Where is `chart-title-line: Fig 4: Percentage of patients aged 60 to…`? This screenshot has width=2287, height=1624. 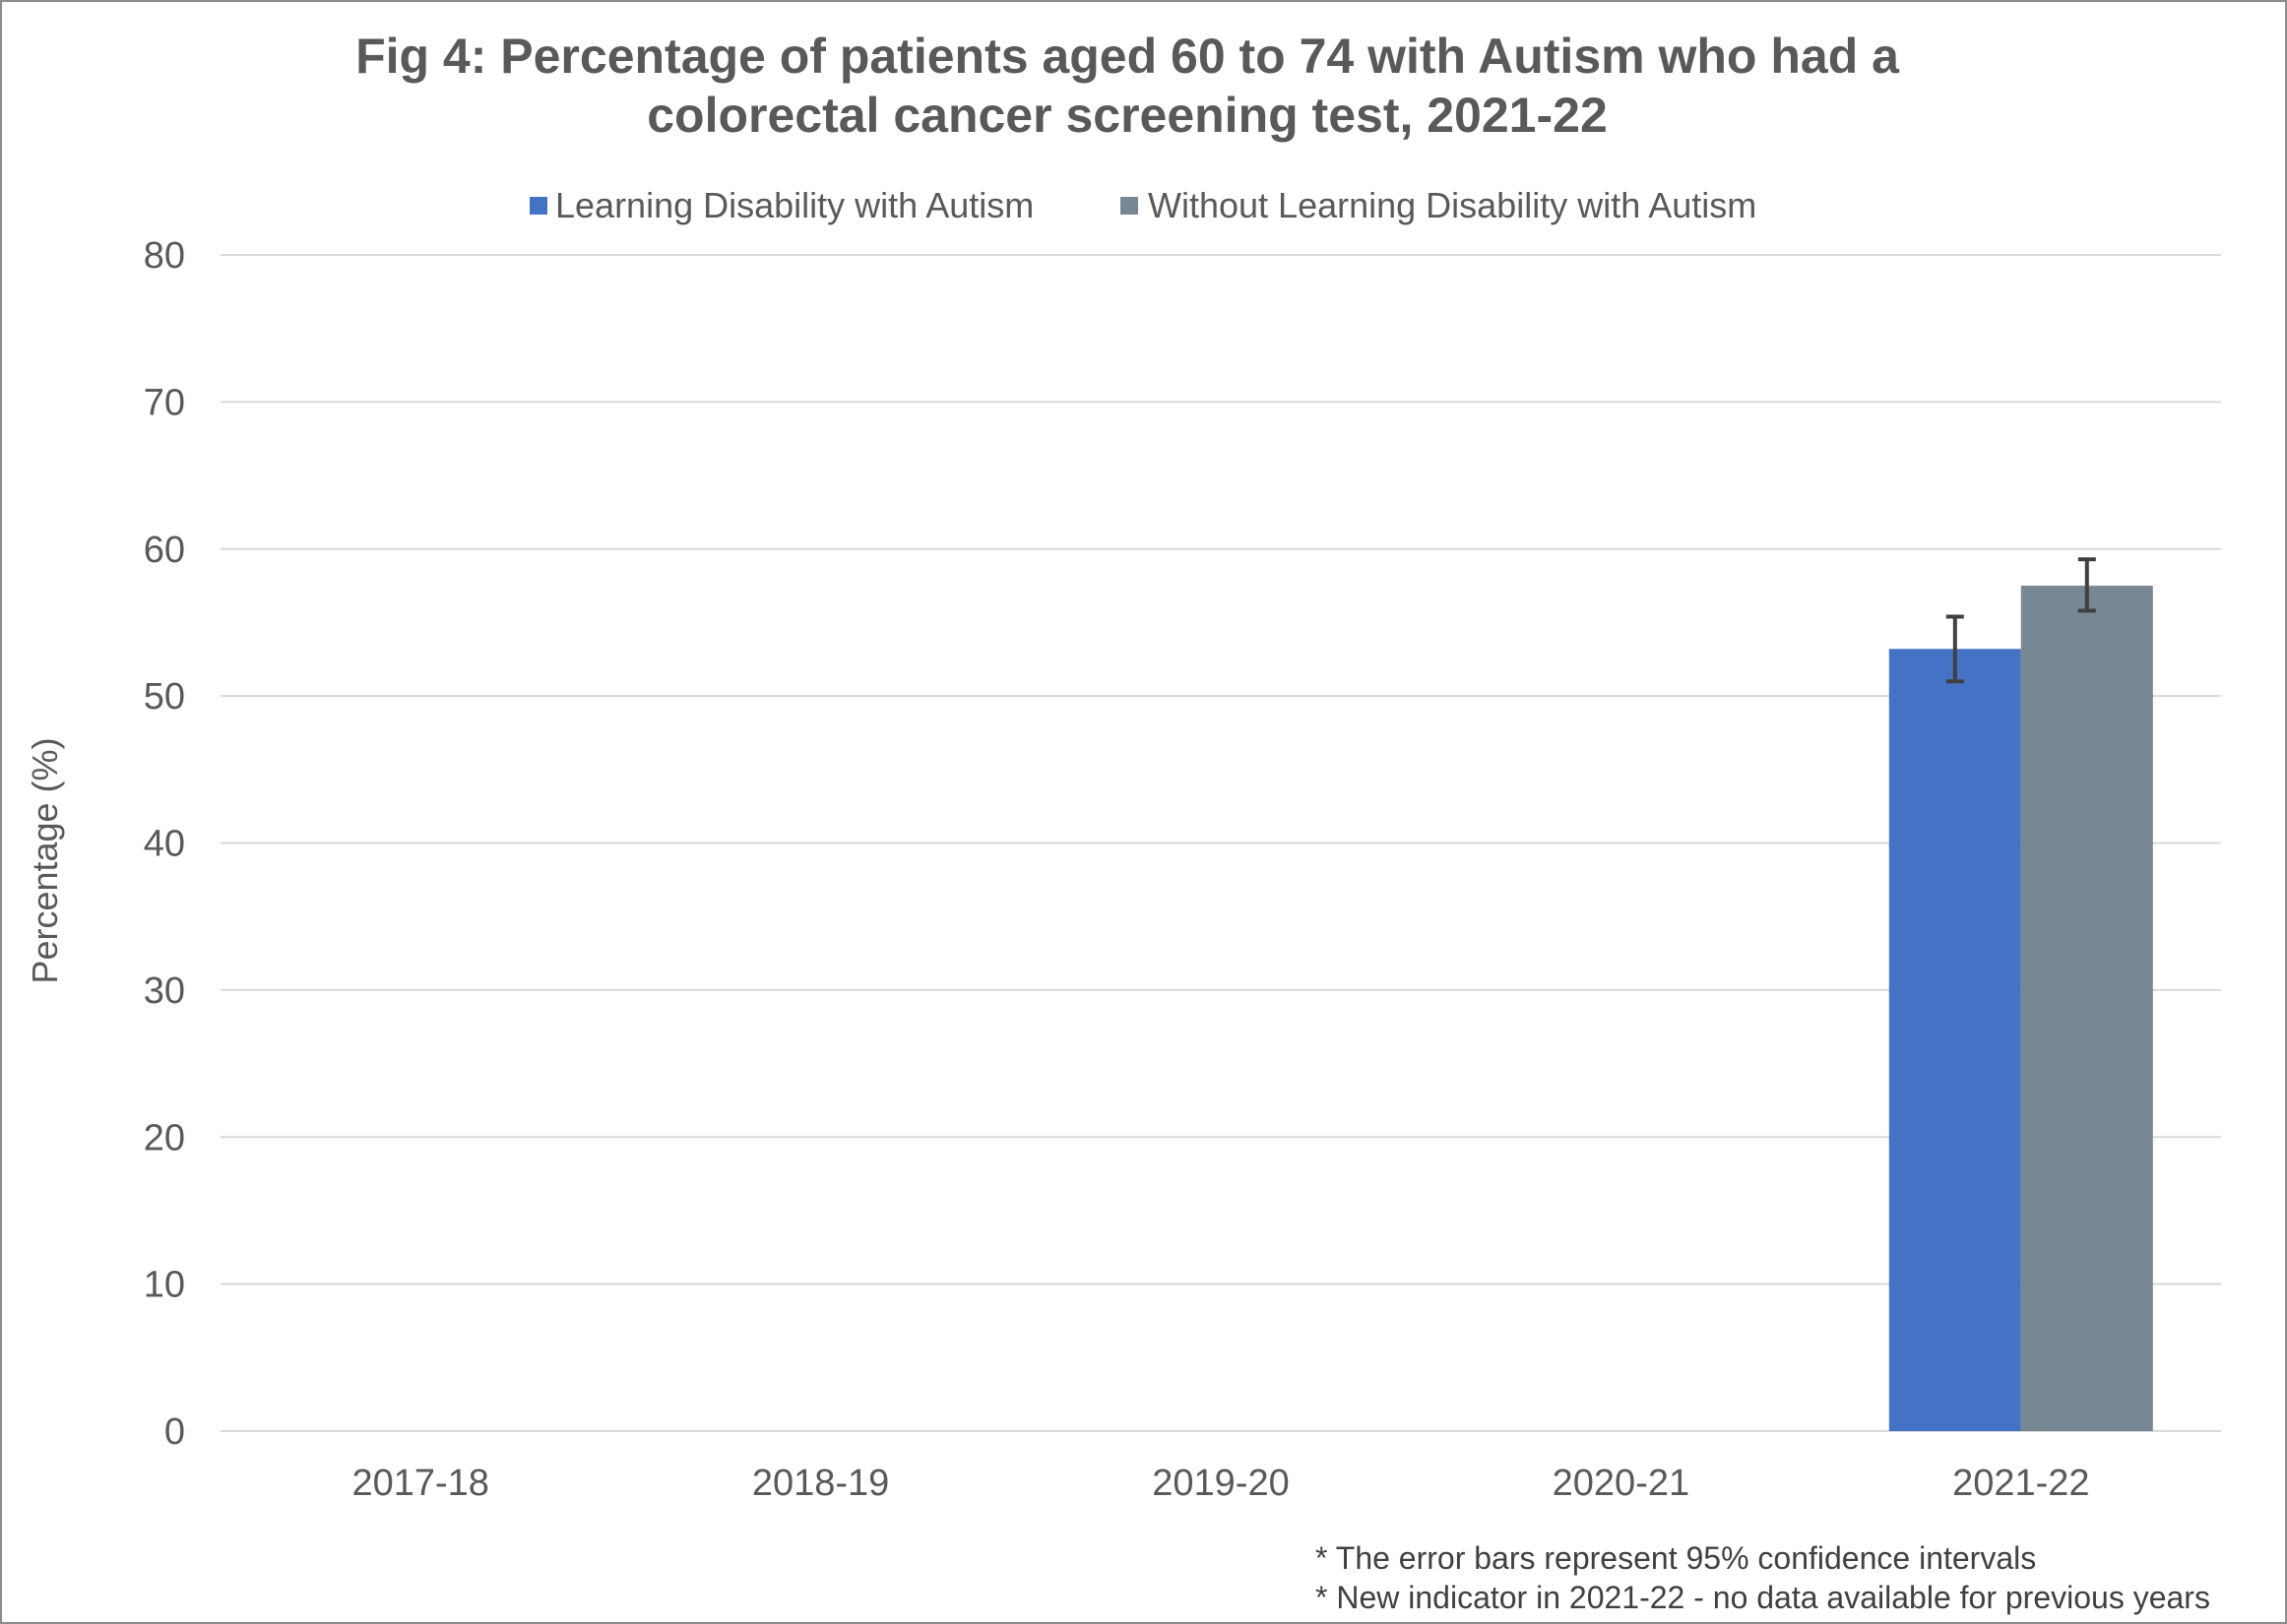
chart-title-line: Fig 4: Percentage of patients aged 60 to… is located at coordinates (1128, 56).